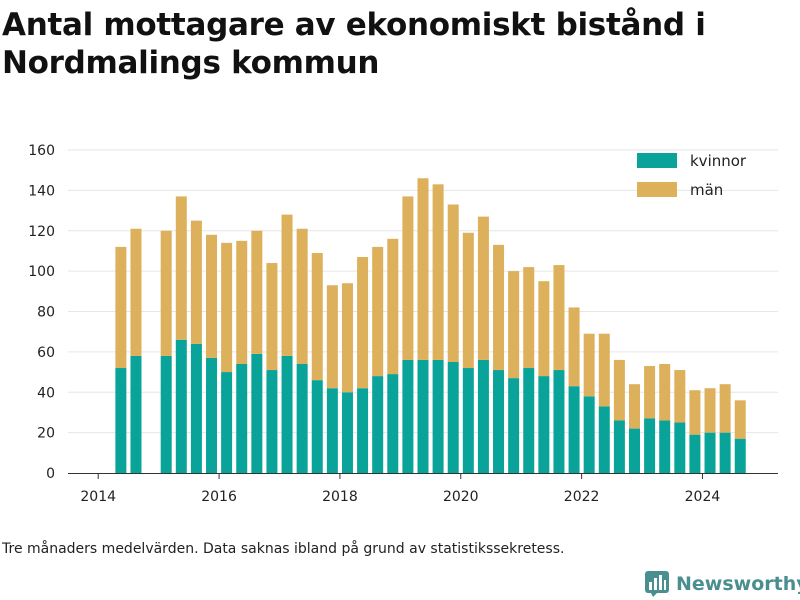  Describe the element at coordinates (703, 497) in the screenshot. I see `x-tick-label: 2024` at that location.